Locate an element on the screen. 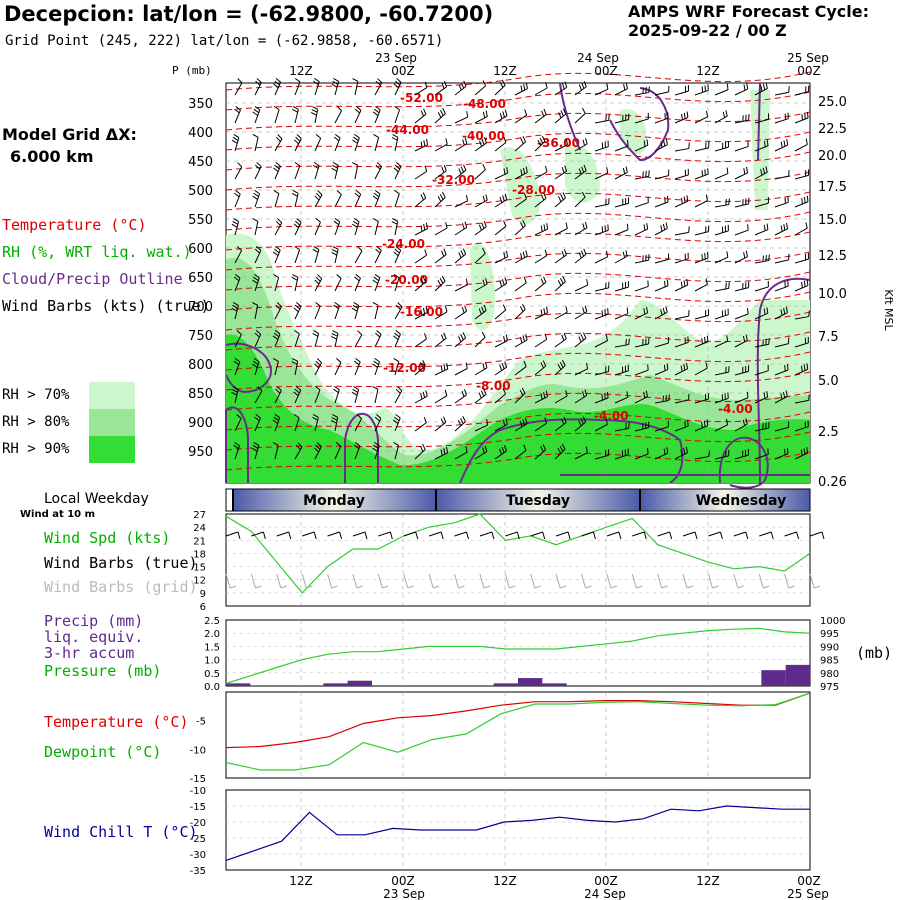 This screenshot has height=900, width=900. pressure-tick: 1000 is located at coordinates (832, 621).